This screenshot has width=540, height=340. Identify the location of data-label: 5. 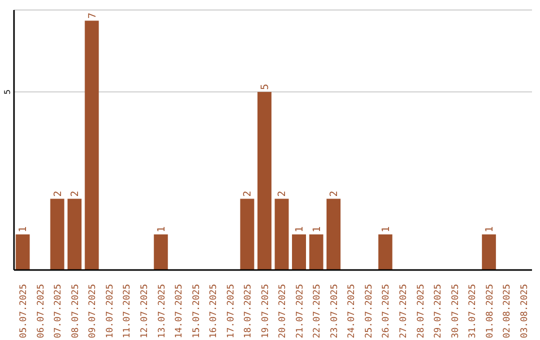
(265, 87).